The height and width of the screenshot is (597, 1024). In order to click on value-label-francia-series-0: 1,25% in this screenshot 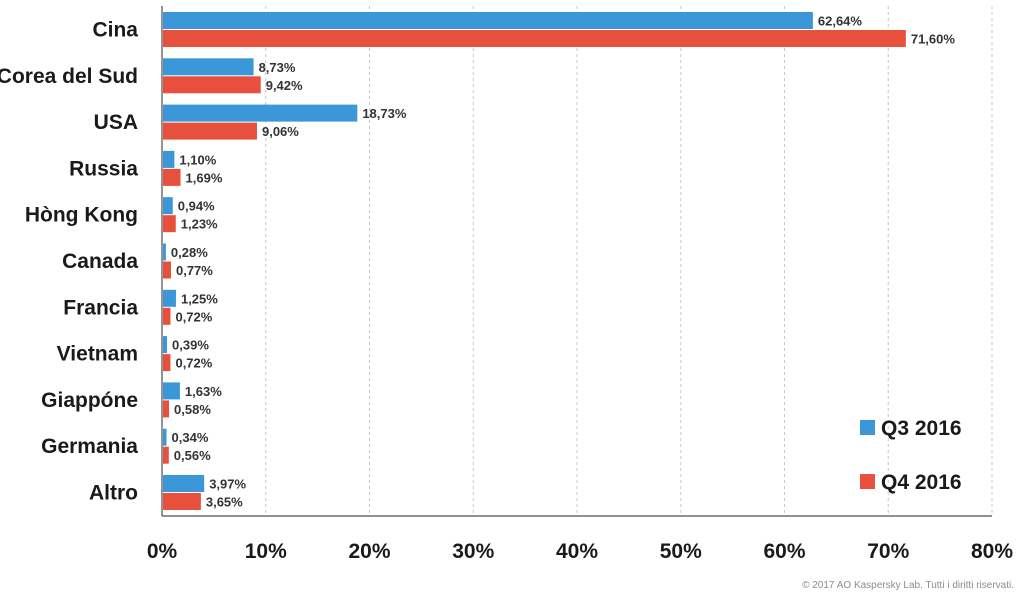, I will do `click(199, 298)`.